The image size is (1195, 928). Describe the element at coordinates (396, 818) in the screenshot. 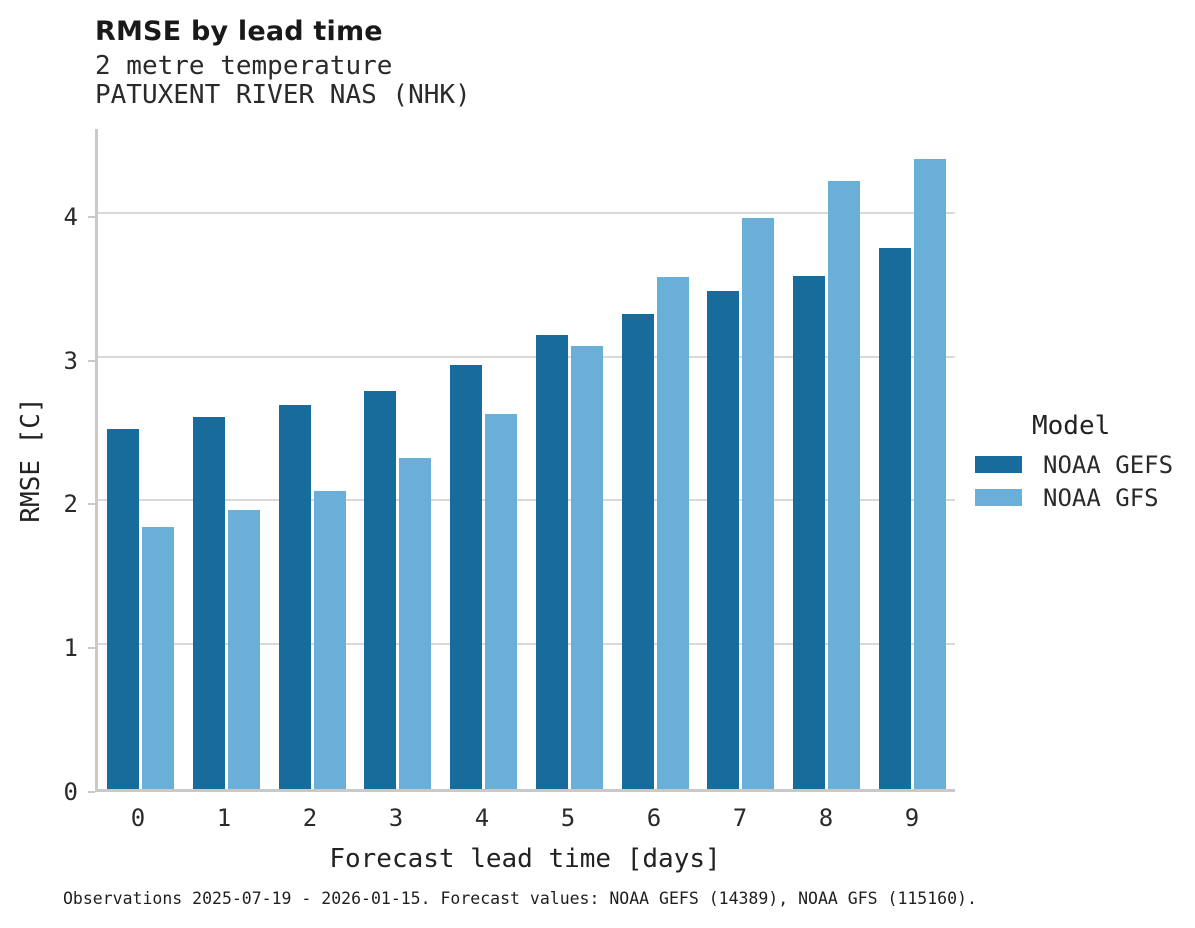

I see `x-tick-label-3: 3` at that location.